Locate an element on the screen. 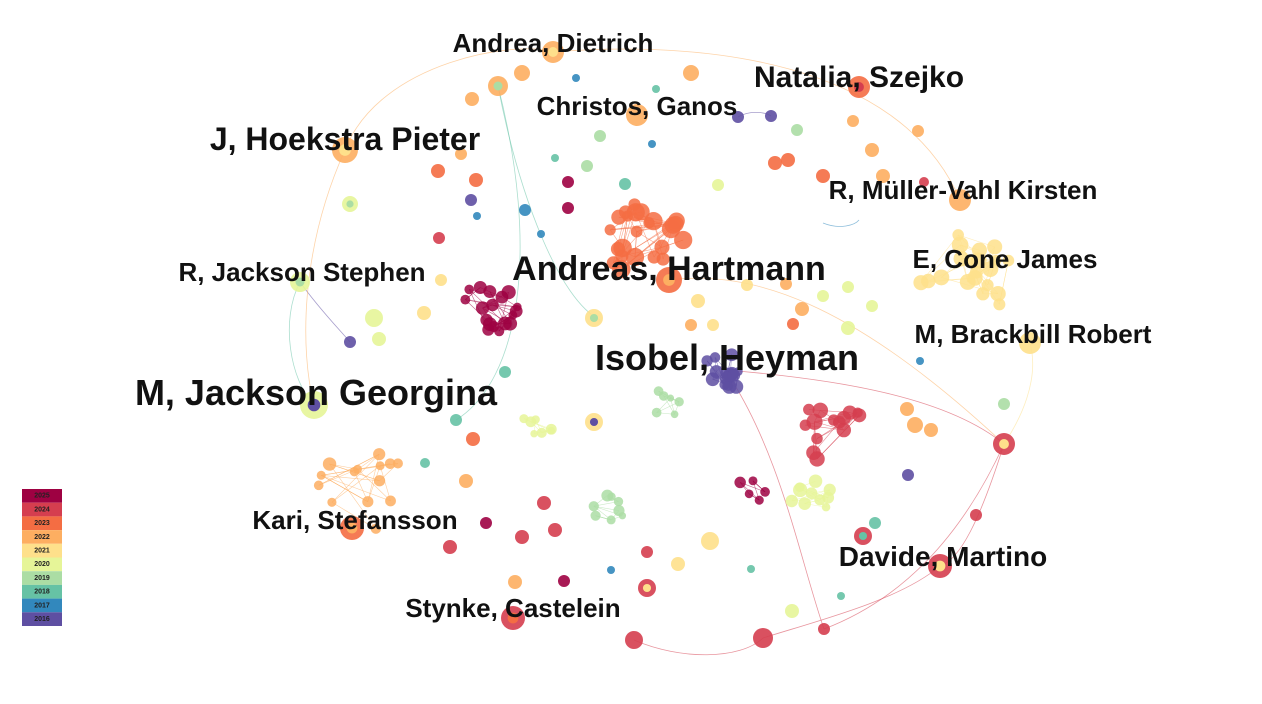 Image resolution: width=1262 pixels, height=704 pixels. node-label: Kari, Stefansson is located at coordinates (354, 520).